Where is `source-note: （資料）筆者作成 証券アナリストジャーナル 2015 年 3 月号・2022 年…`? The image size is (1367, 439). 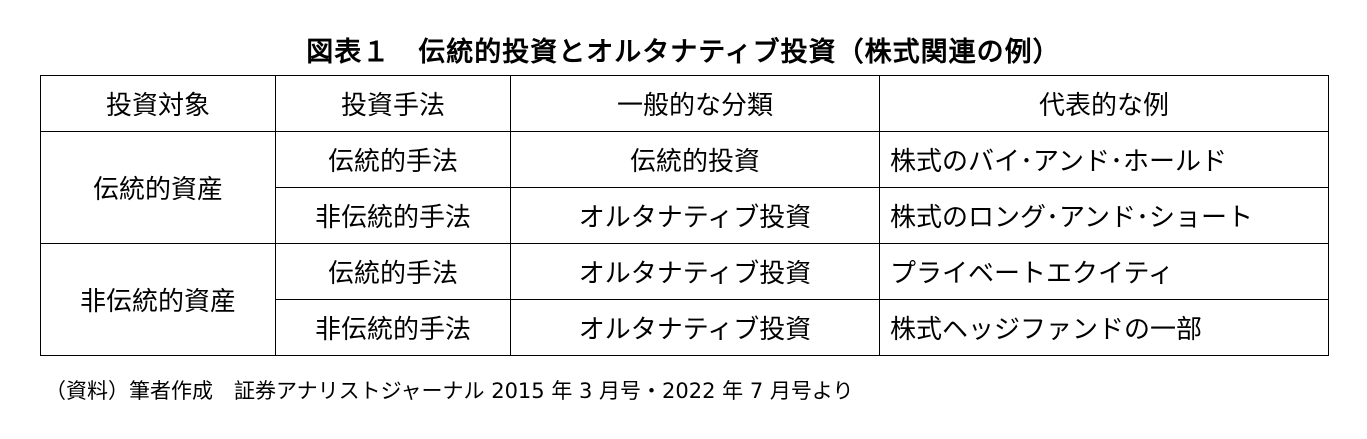
source-note: （資料）筆者作成 証券アナリストジャーナル 2015 年 3 月号・2022 年… is located at coordinates (449, 391).